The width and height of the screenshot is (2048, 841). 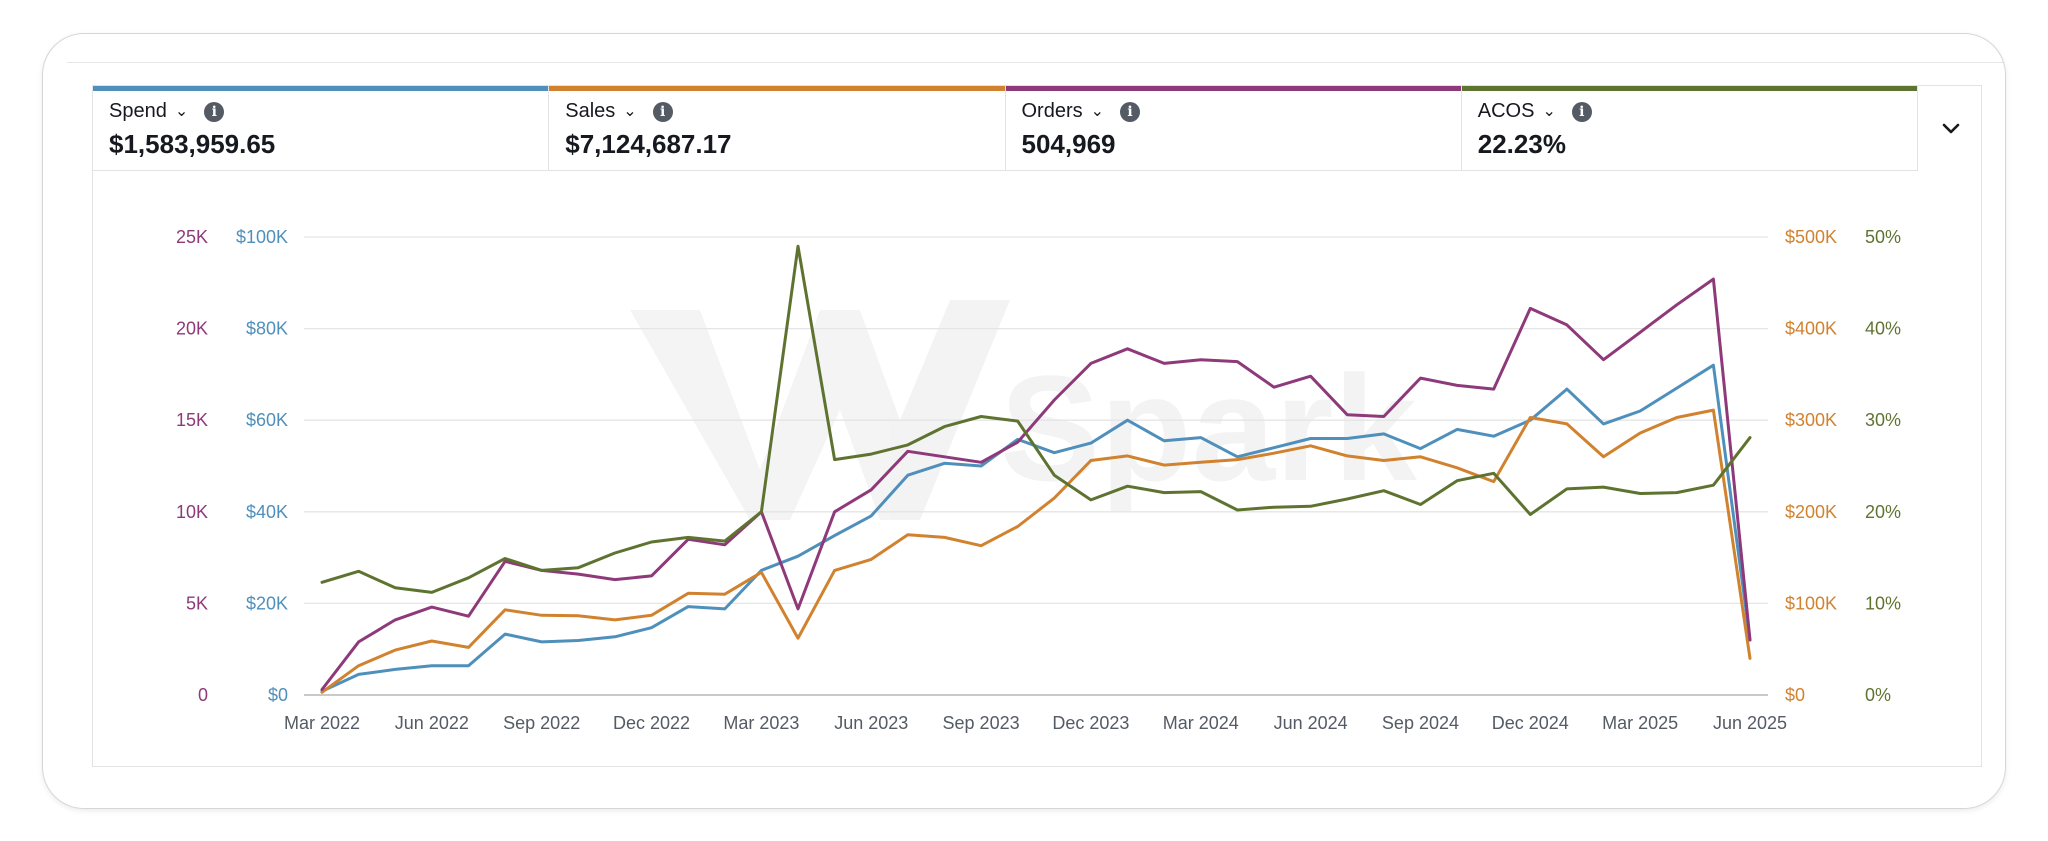 I want to click on acos-axis-tick: 10%, so click(x=1883, y=603).